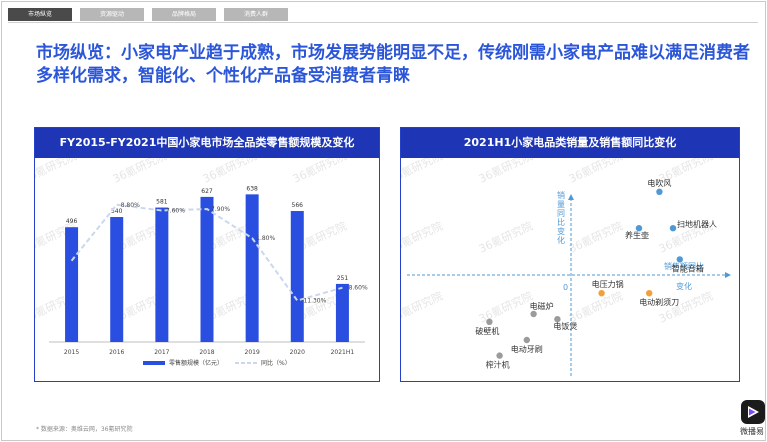 The width and height of the screenshot is (767, 442). What do you see at coordinates (561, 217) in the screenshot?
I see `y-axis-label: 销量同比变化` at bounding box center [561, 217].